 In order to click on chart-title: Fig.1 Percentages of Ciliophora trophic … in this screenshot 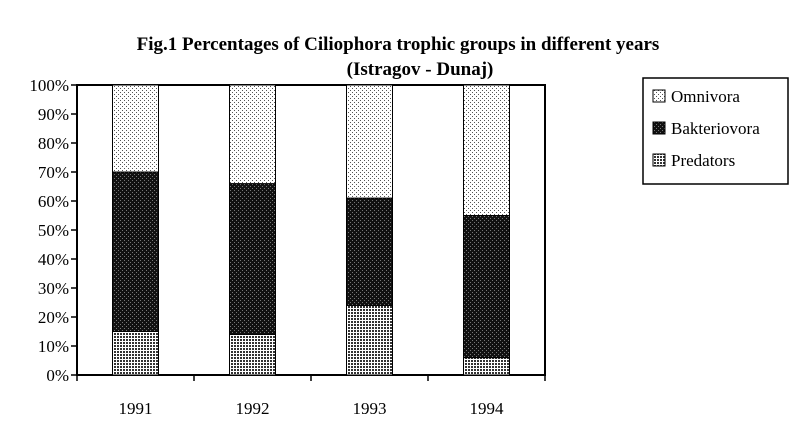, I will do `click(398, 44)`.